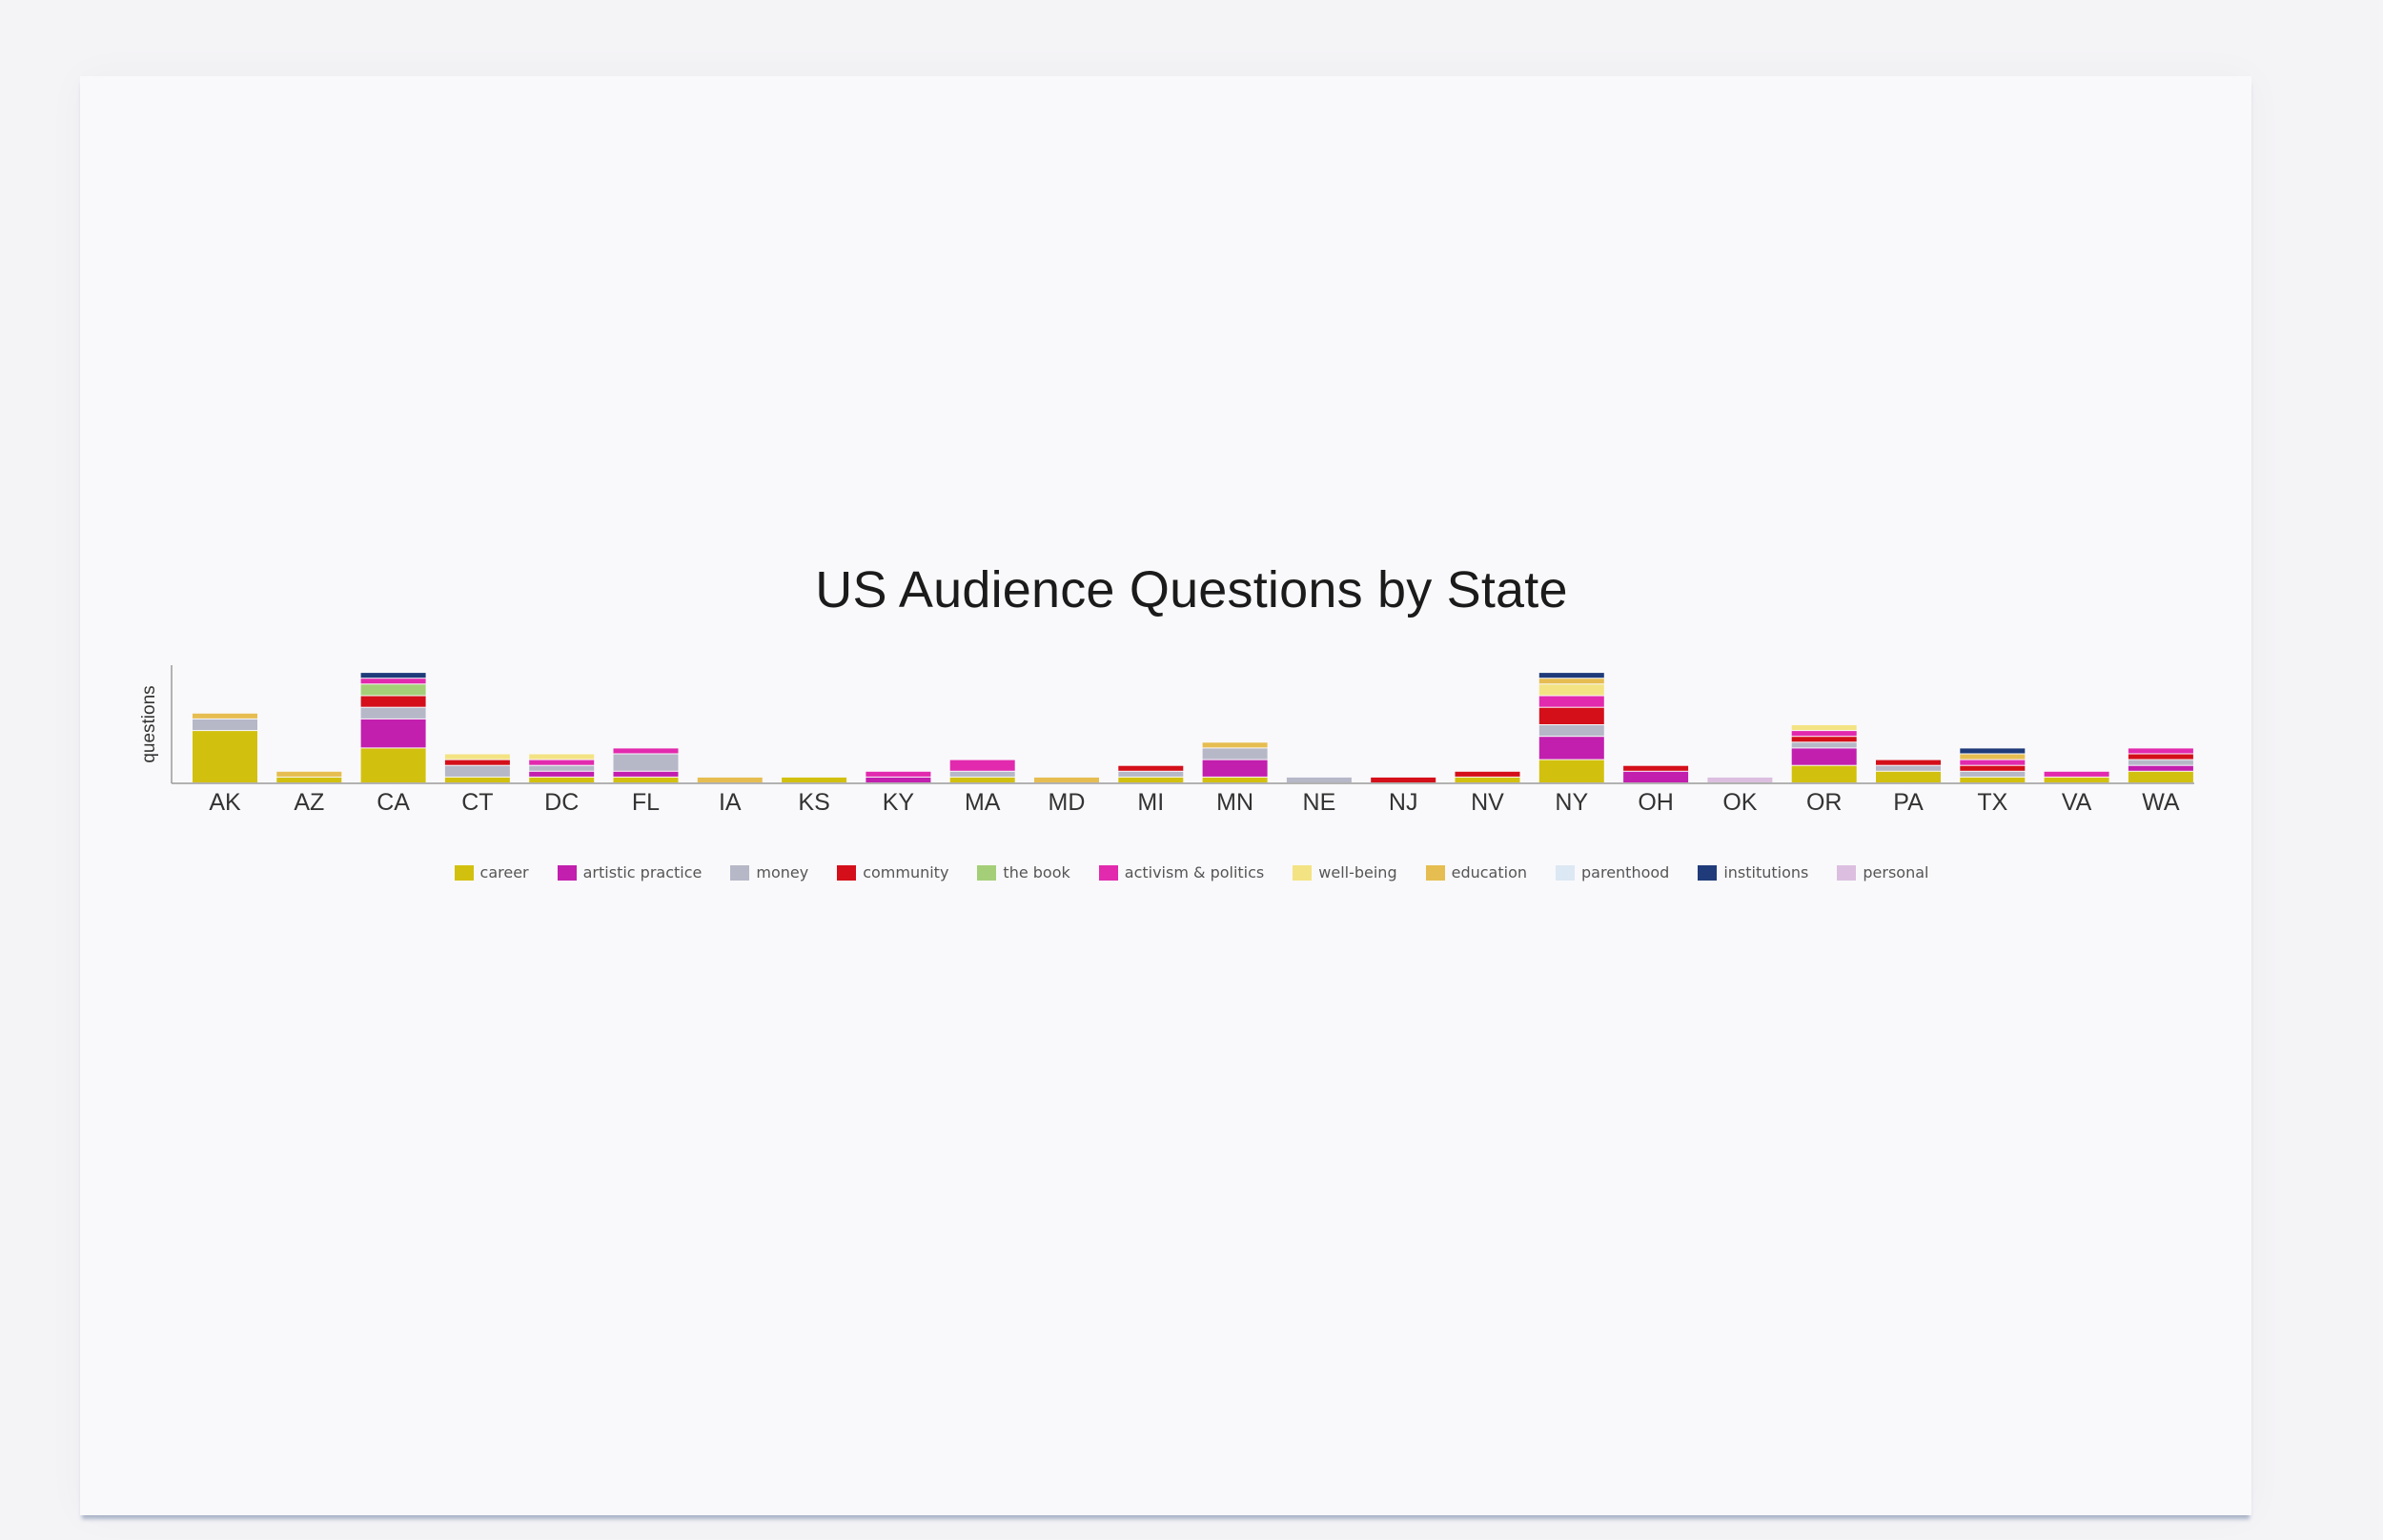 The image size is (2383, 1540). I want to click on x-tick-label: MA, so click(983, 802).